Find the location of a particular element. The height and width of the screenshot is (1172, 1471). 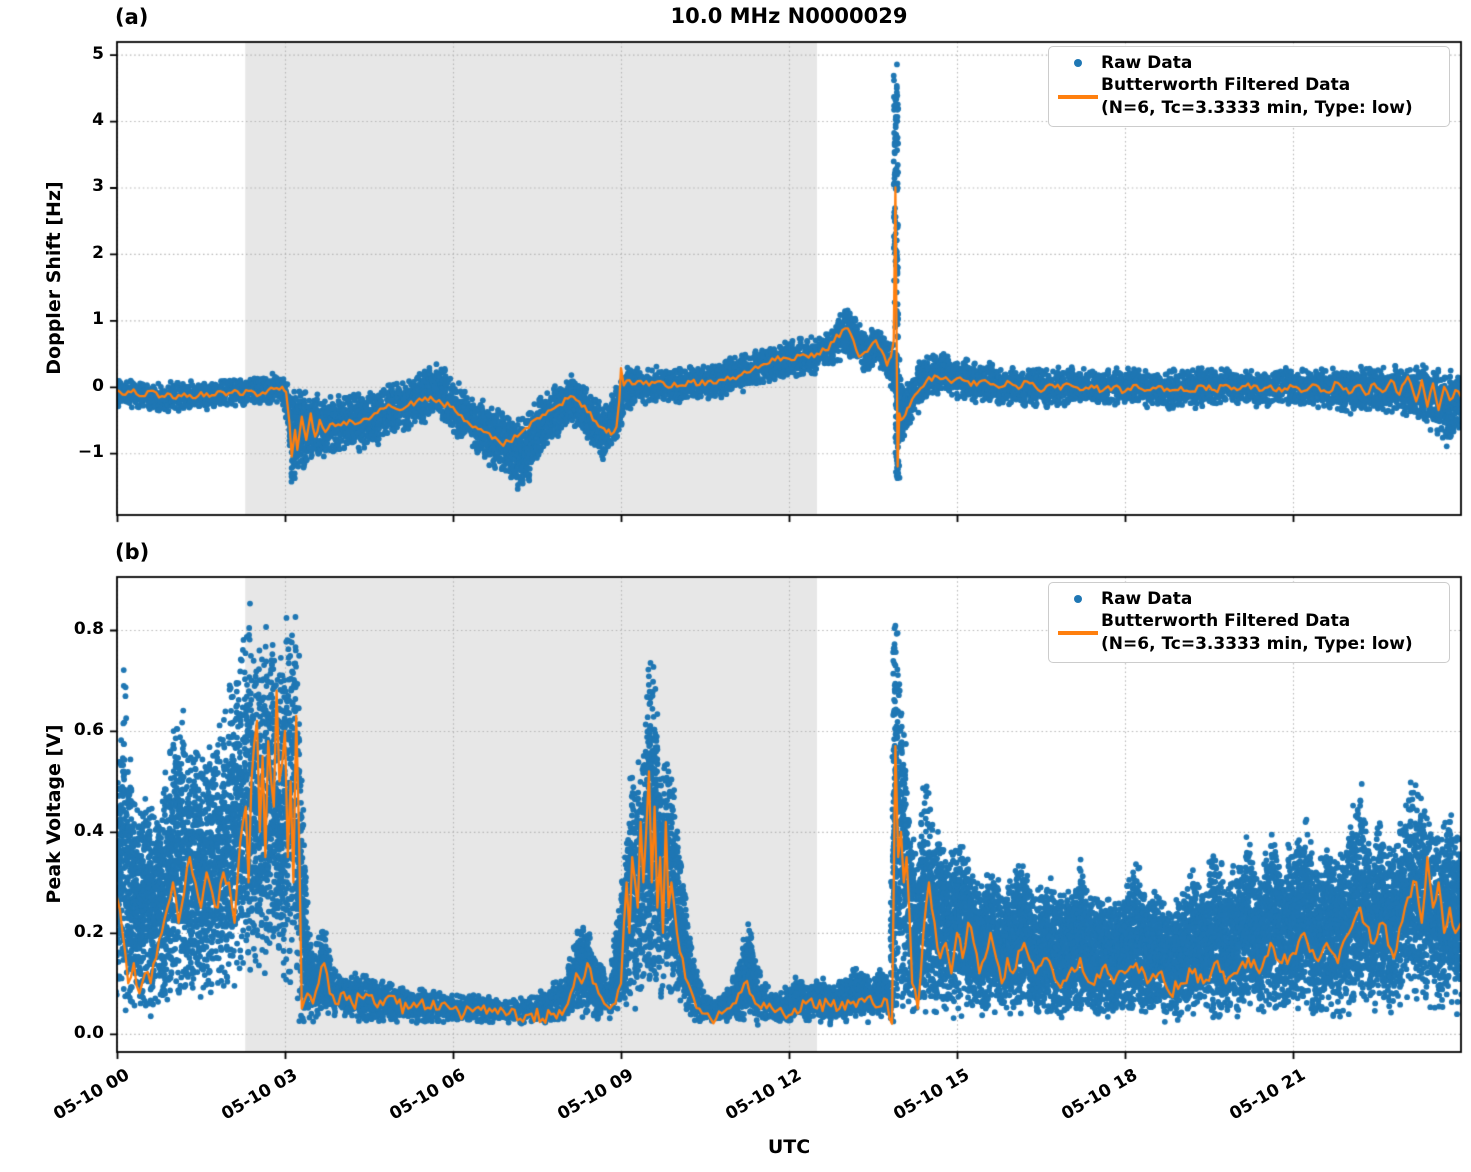

y-tick-label: 1 is located at coordinates (98, 319).